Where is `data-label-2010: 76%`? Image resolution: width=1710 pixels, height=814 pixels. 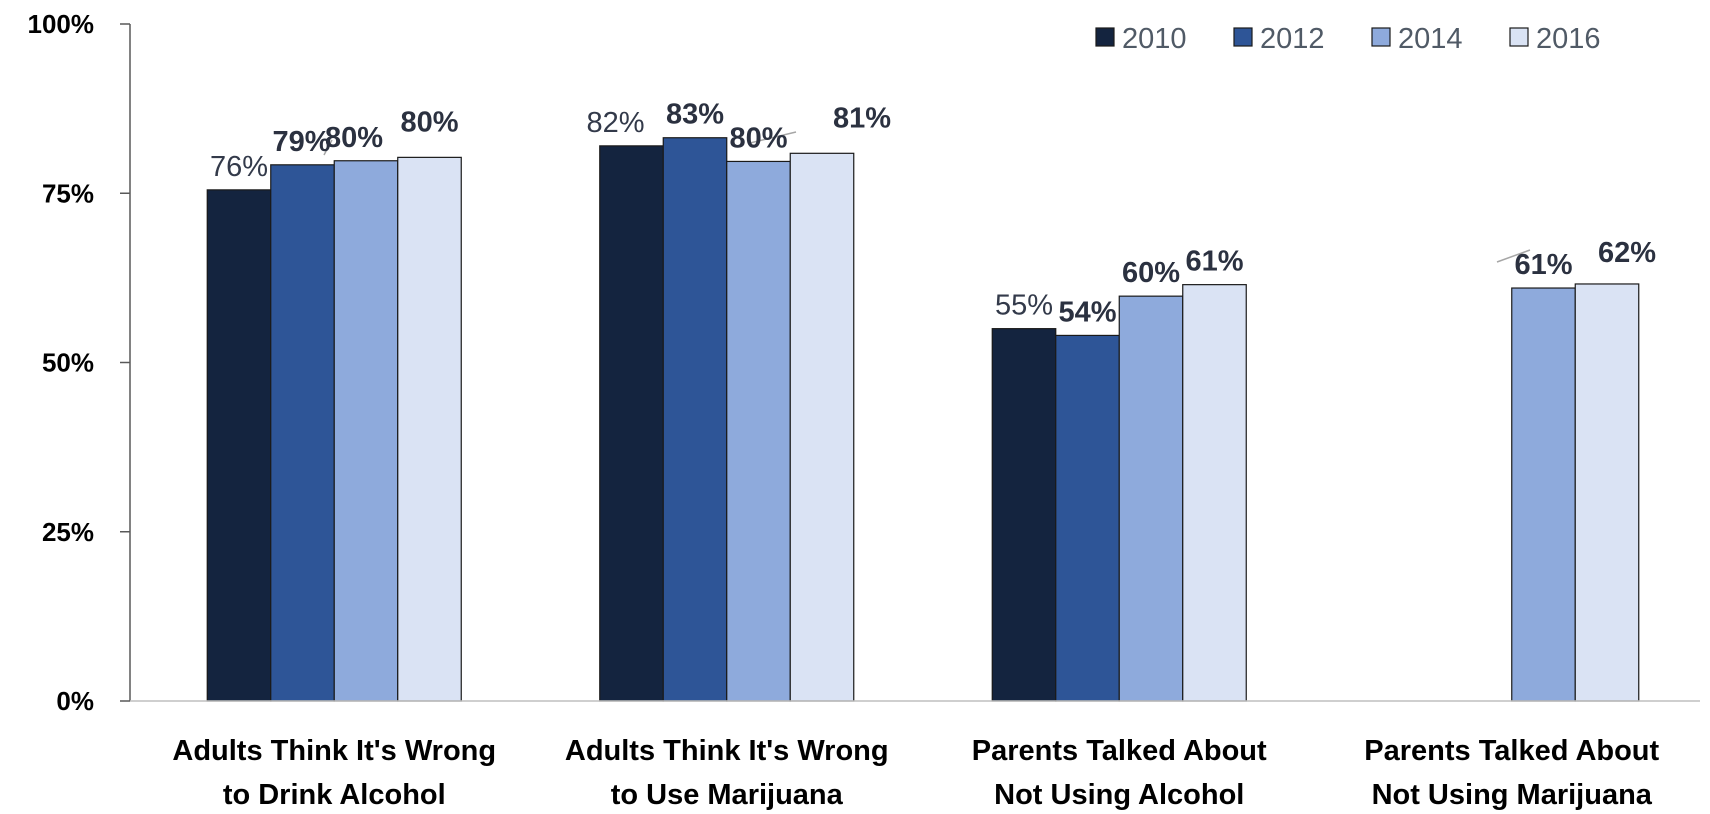
data-label-2010: 76% is located at coordinates (239, 167).